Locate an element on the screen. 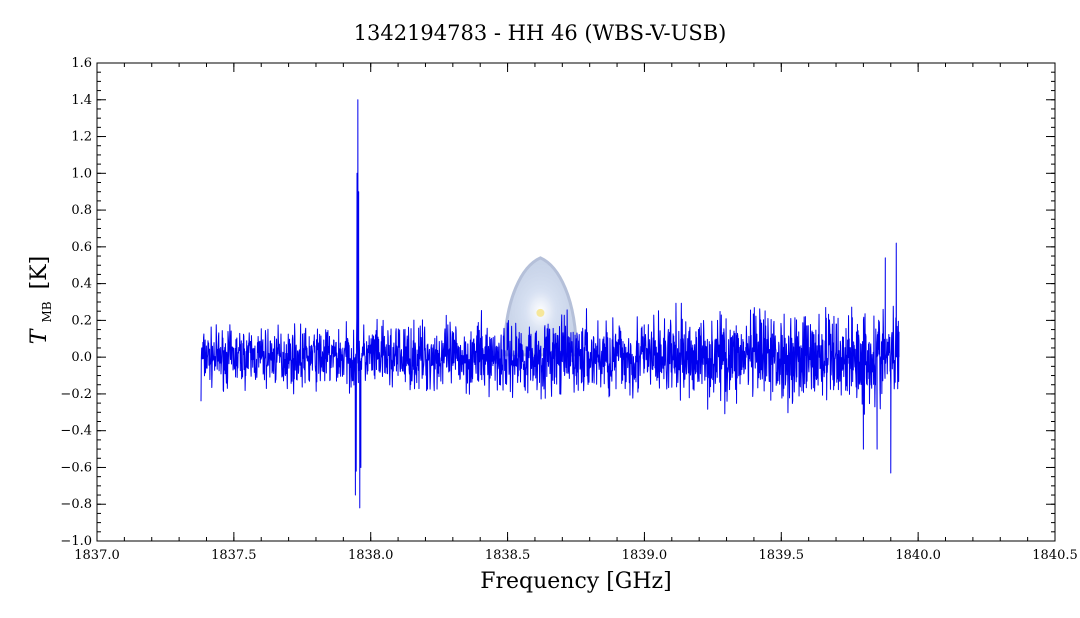  chart-title: 1342194783 - HH 46 (WBS-V-USB) is located at coordinates (540, 33).